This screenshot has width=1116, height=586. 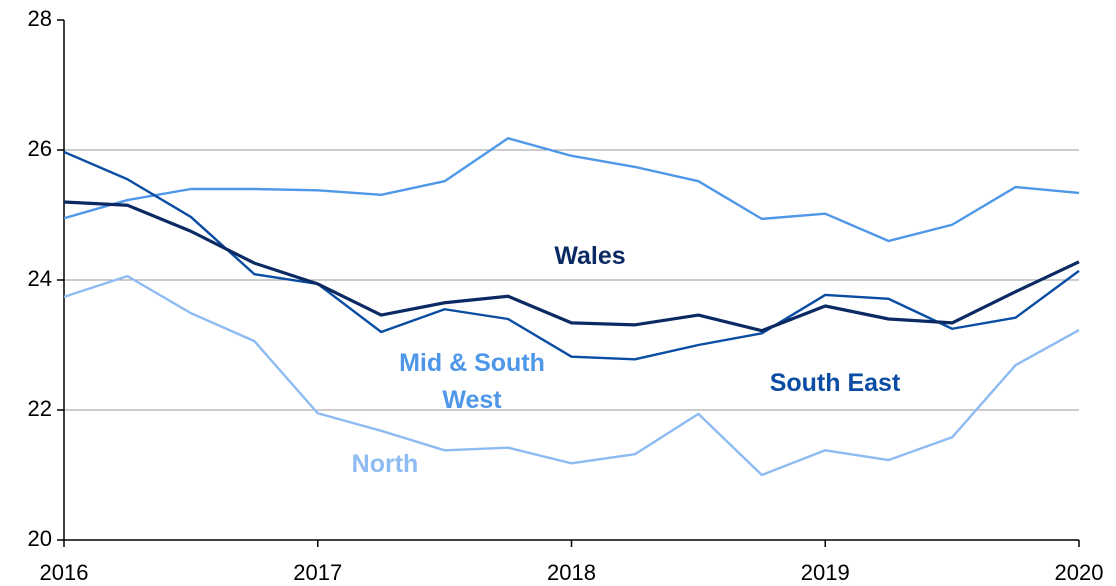 What do you see at coordinates (40, 18) in the screenshot?
I see `y-tick-label: 28` at bounding box center [40, 18].